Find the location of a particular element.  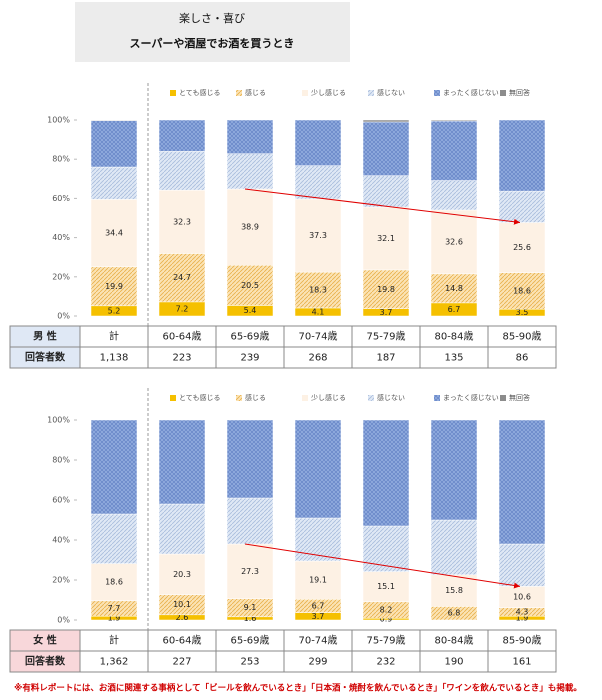

data-label: 25.6 is located at coordinates (522, 247).